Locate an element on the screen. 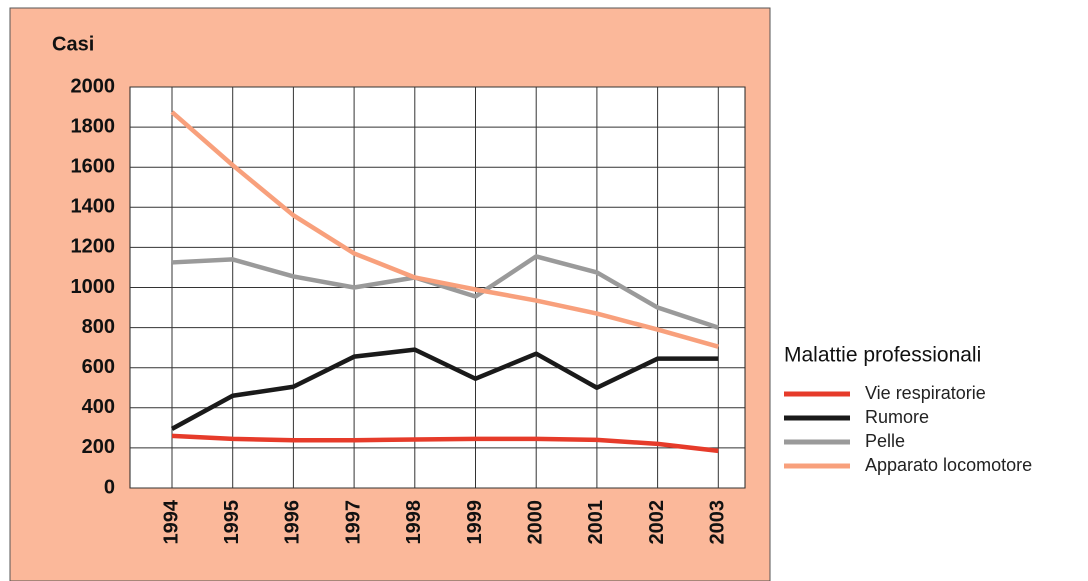 The image size is (1088, 581). y-tick-label: 1400 is located at coordinates (93, 207).